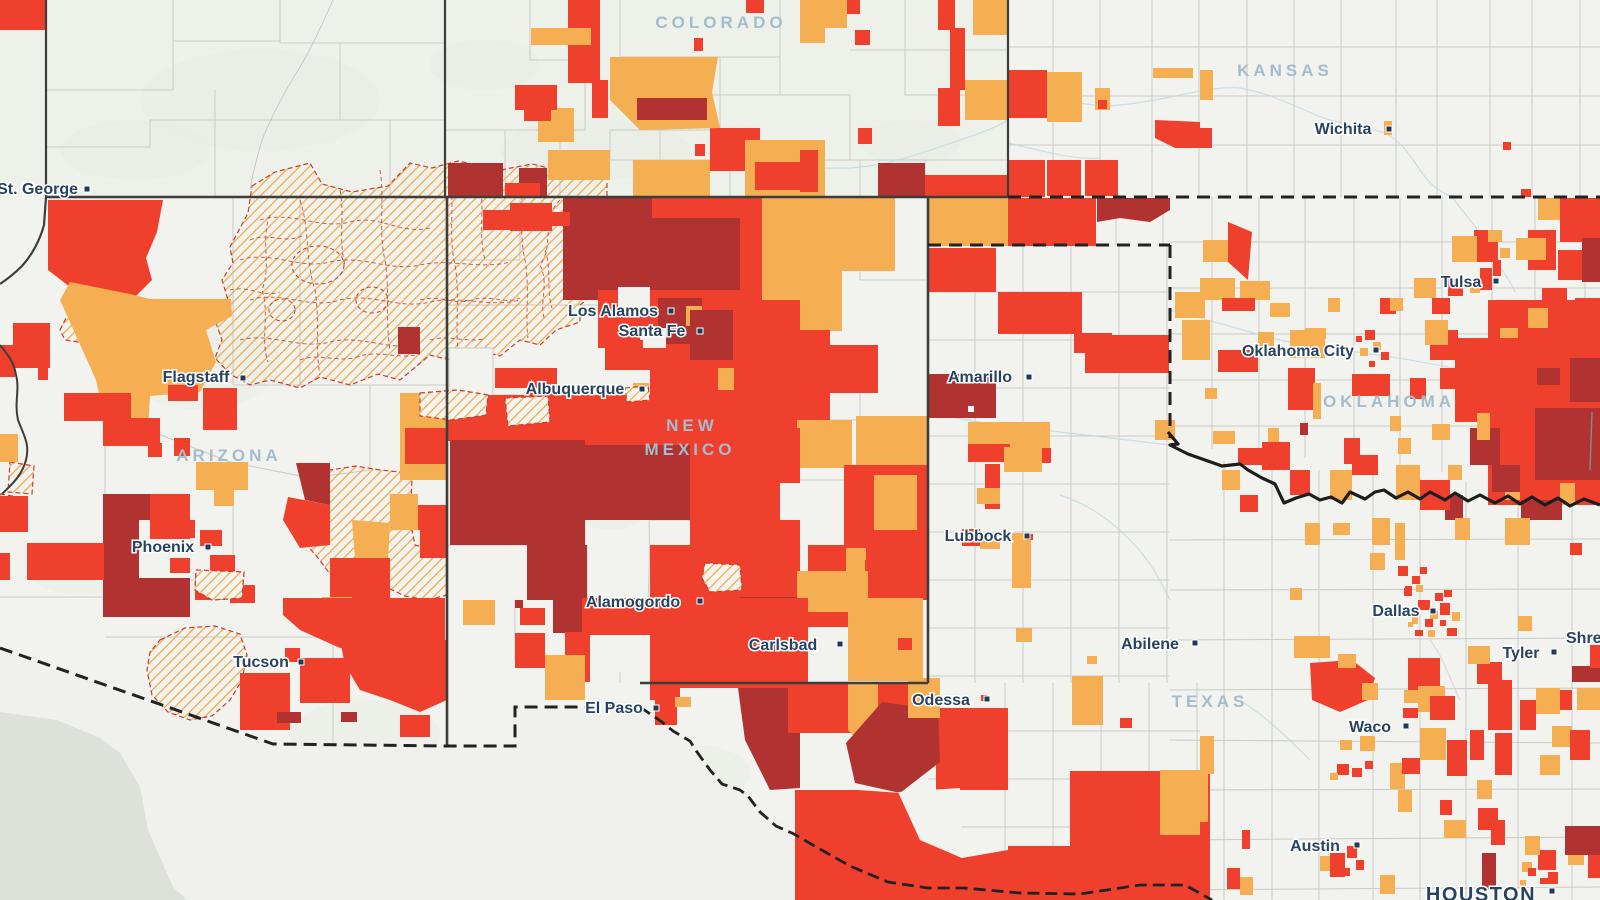 Image resolution: width=1600 pixels, height=900 pixels. Describe the element at coordinates (692, 425) in the screenshot. I see `svg-text: NEW` at that location.